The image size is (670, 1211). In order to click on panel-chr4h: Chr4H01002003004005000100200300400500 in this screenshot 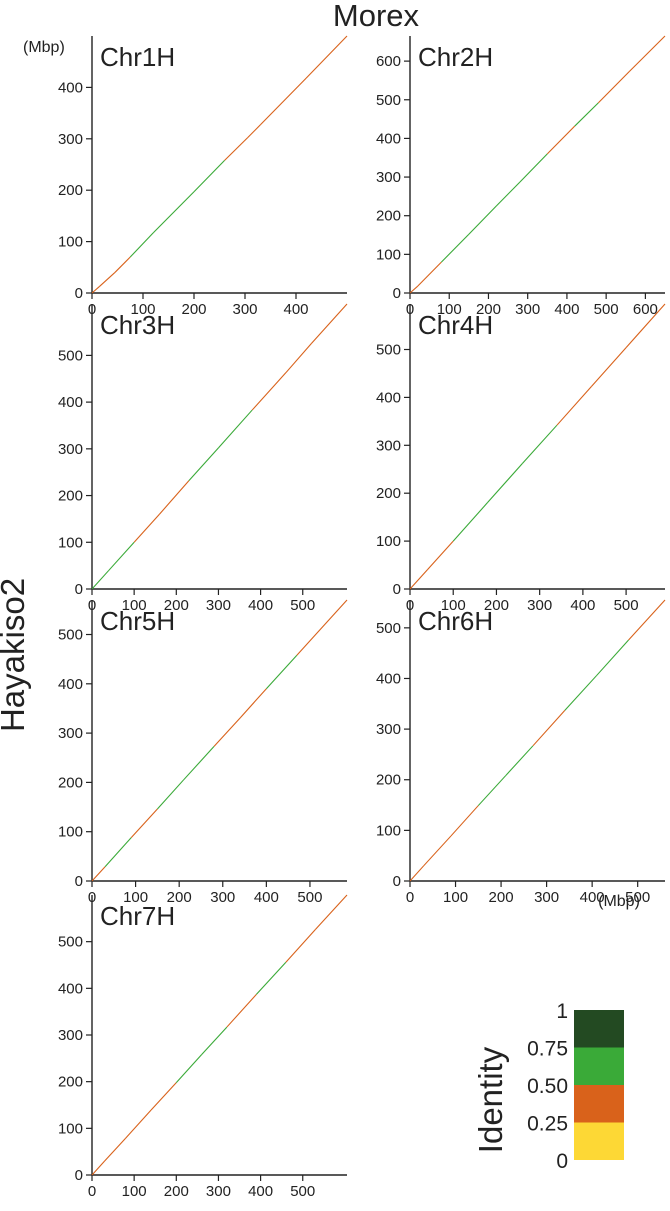, I will do `click(521, 458)`.